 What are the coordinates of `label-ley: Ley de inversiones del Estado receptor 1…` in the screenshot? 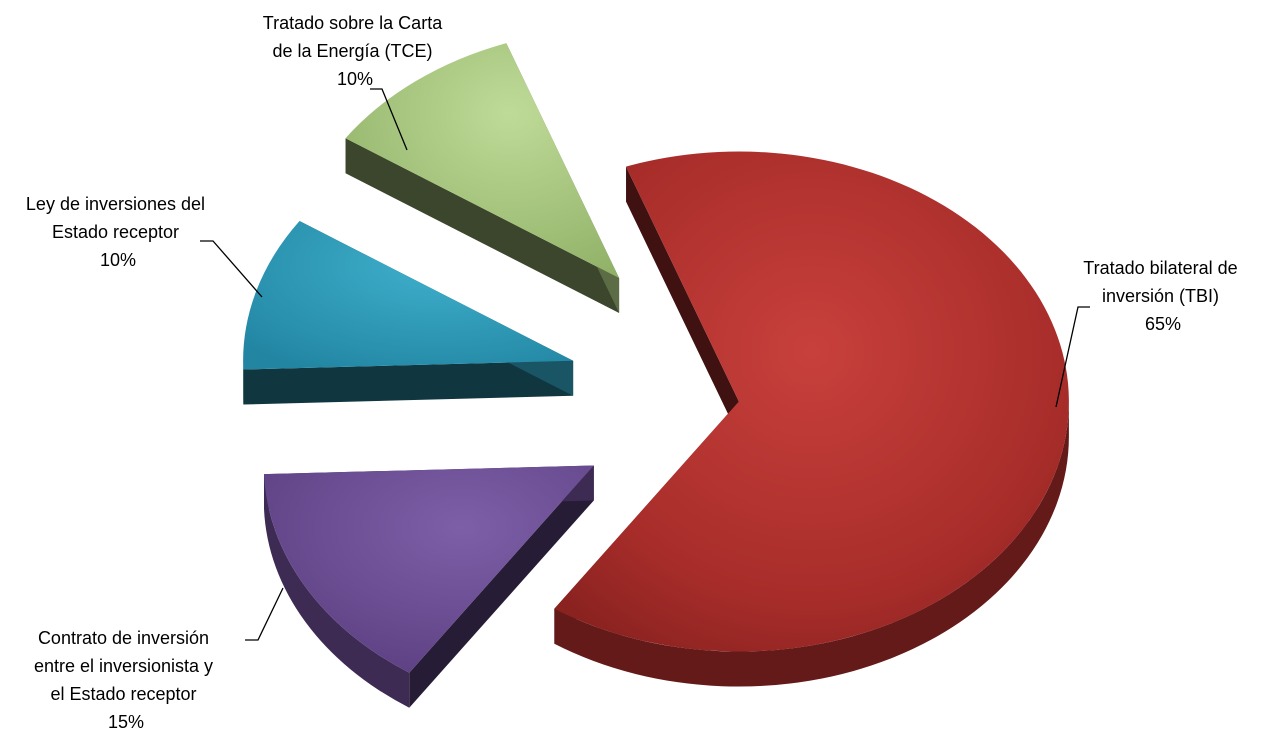 It's located at (118, 232).